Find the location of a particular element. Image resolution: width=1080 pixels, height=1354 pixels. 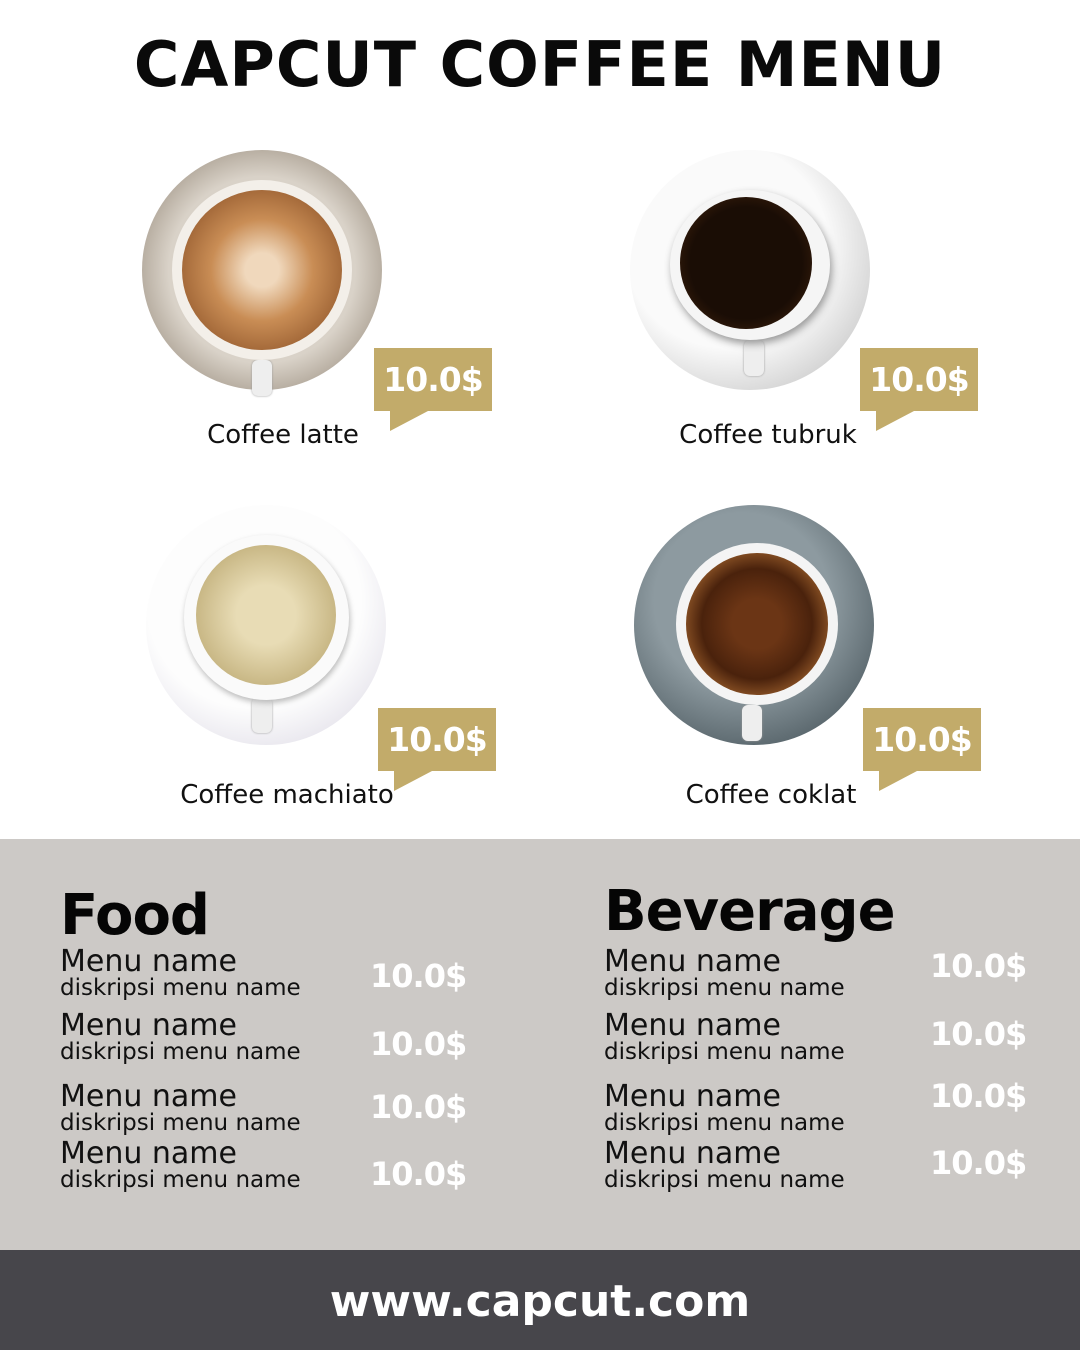

website-link: www.capcut.com is located at coordinates (540, 1300).